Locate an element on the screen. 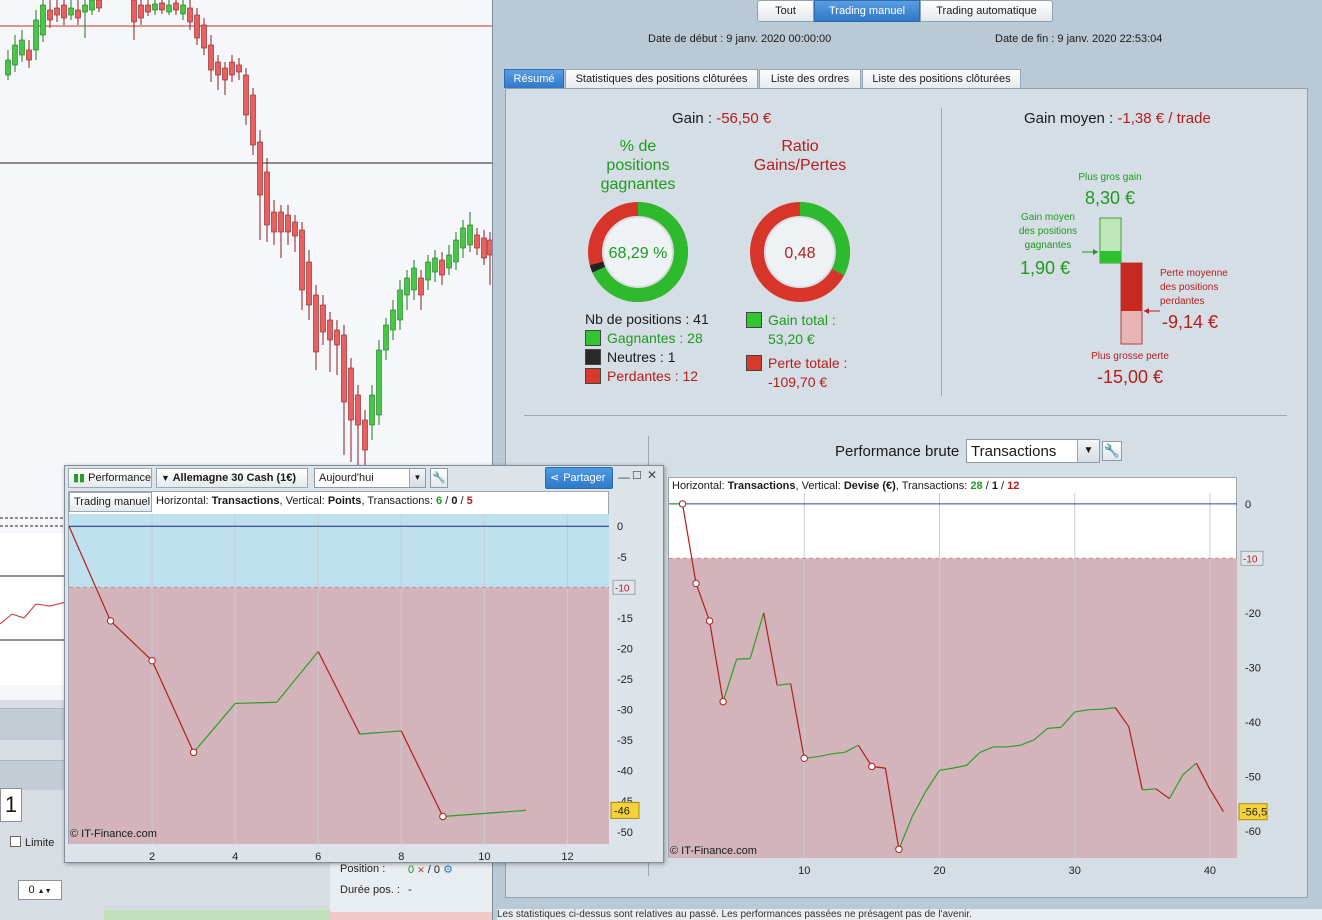  close-position-icon: ✕ is located at coordinates (421, 870).